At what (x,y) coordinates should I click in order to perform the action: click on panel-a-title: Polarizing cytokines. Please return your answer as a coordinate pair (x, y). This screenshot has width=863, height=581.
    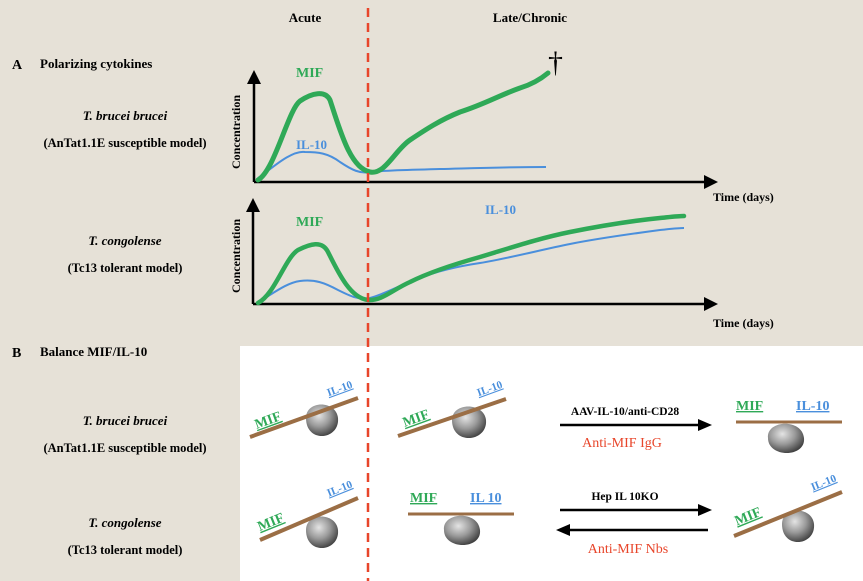
    Looking at the image, I should click on (96, 63).